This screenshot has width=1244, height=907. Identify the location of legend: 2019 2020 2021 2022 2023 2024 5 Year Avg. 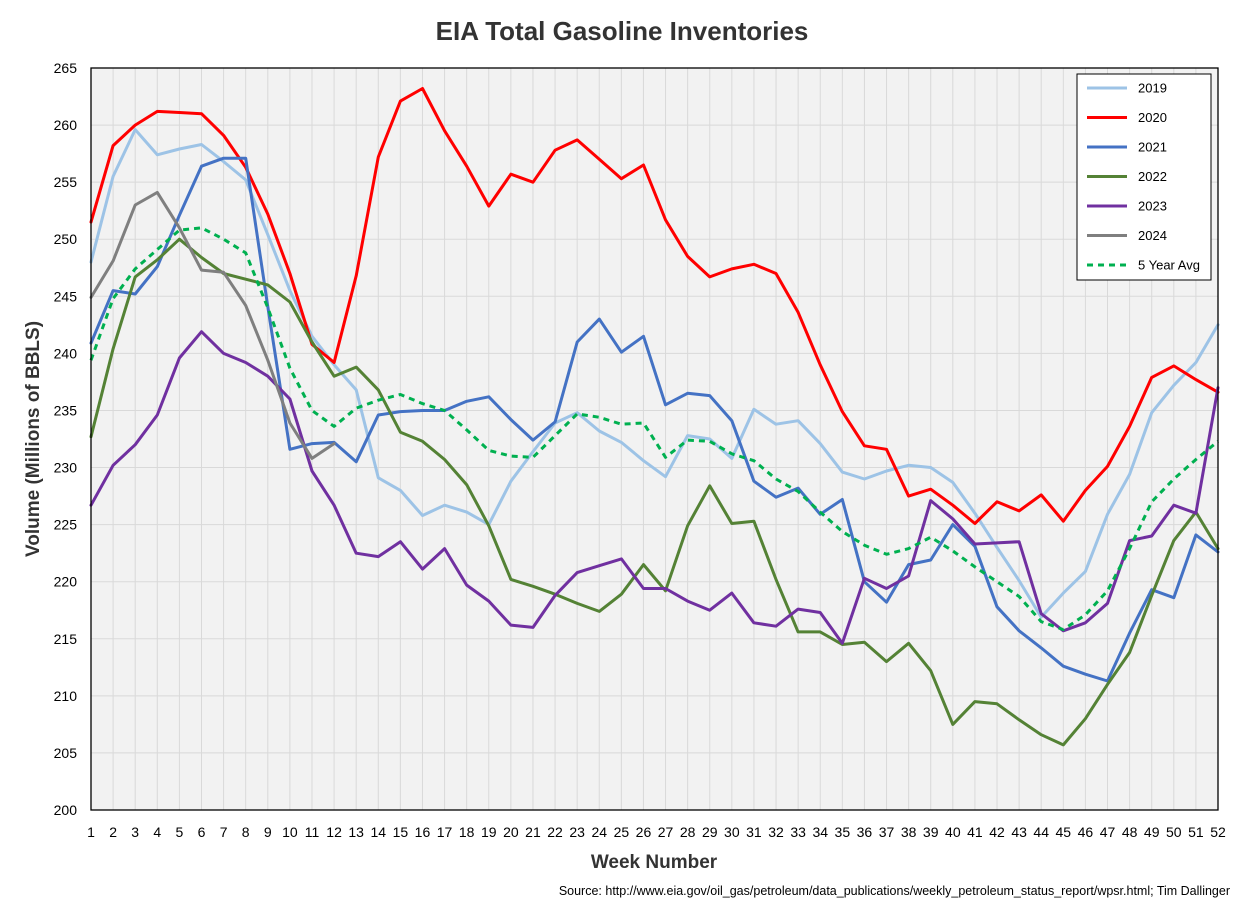
(1144, 177).